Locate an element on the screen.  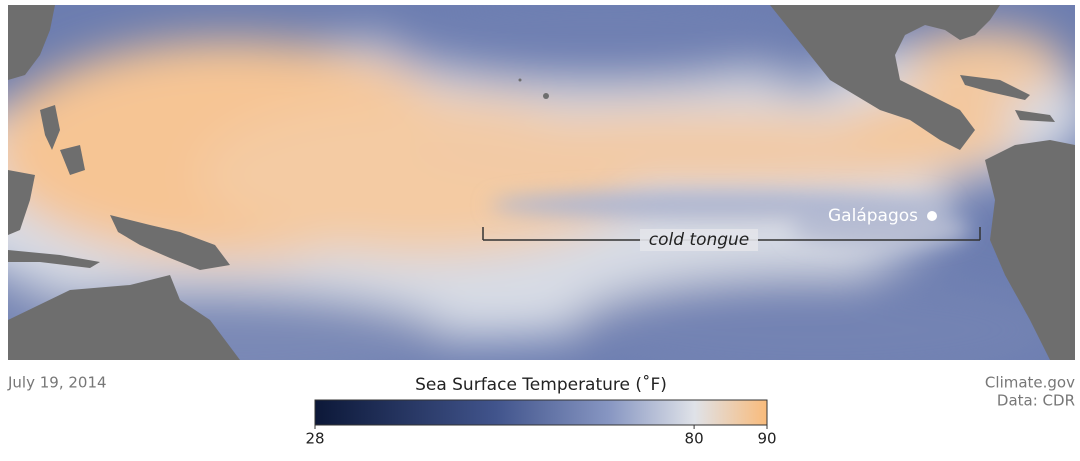
label-backdrop is located at coordinates (699, 240).